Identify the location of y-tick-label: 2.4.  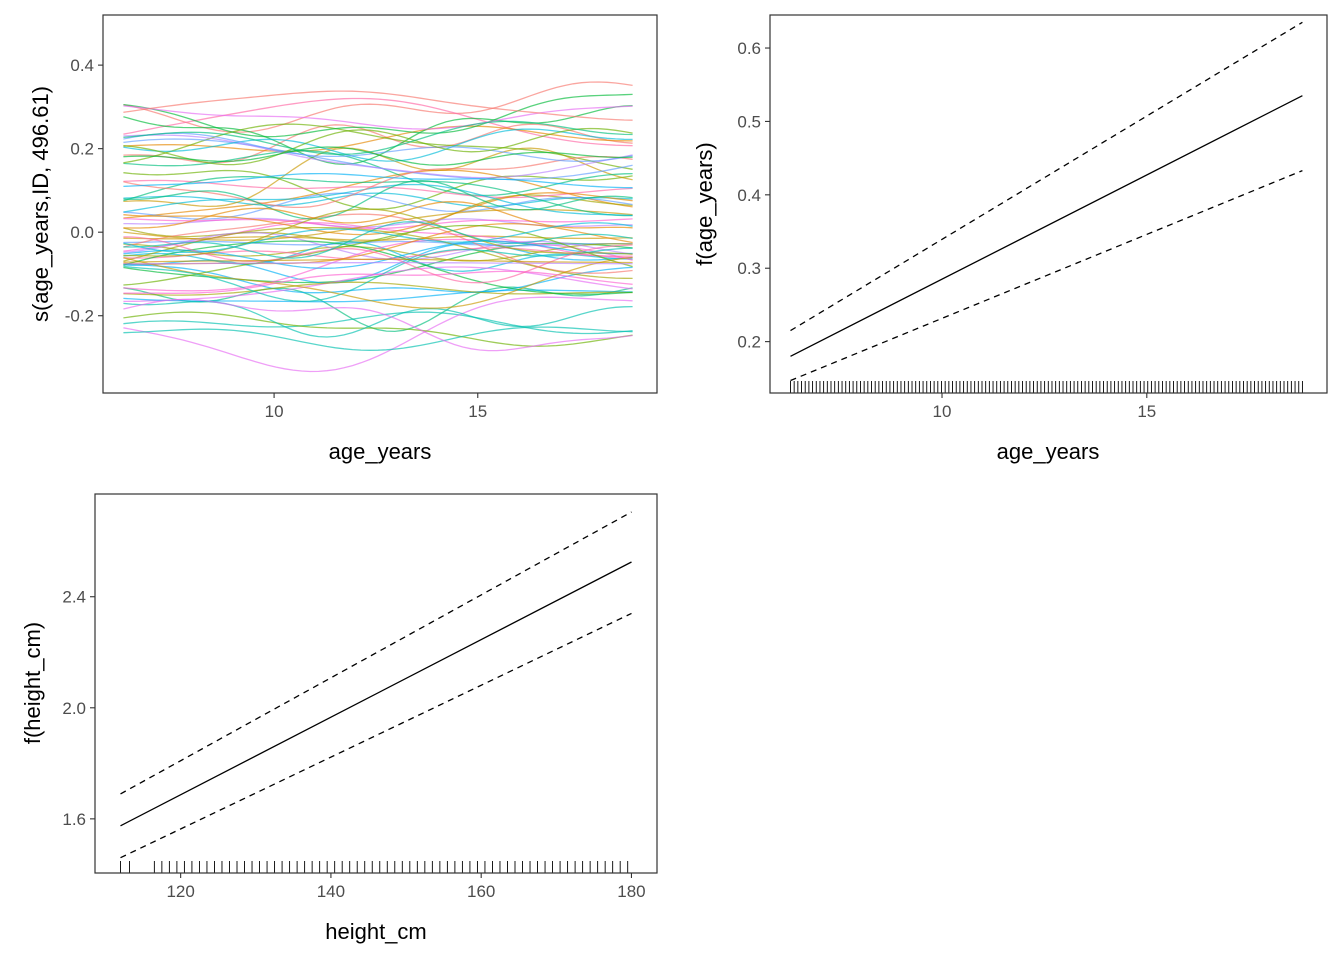
(74, 597).